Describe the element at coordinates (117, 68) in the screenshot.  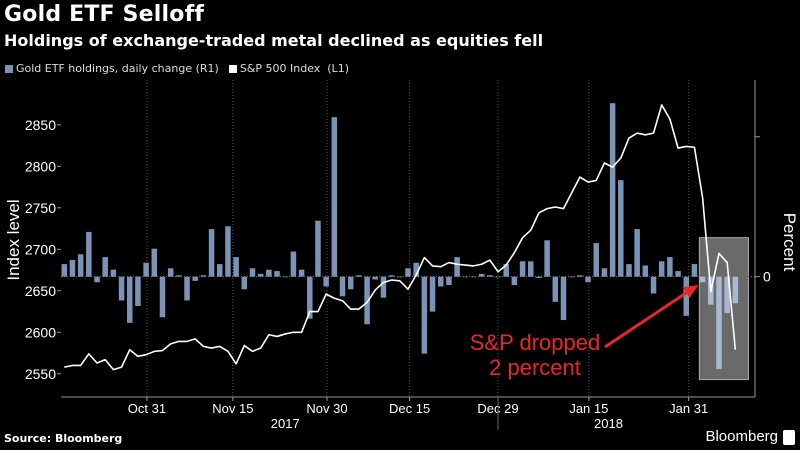
I see `legend-label: Gold ETF holdings, daily change (R1)` at that location.